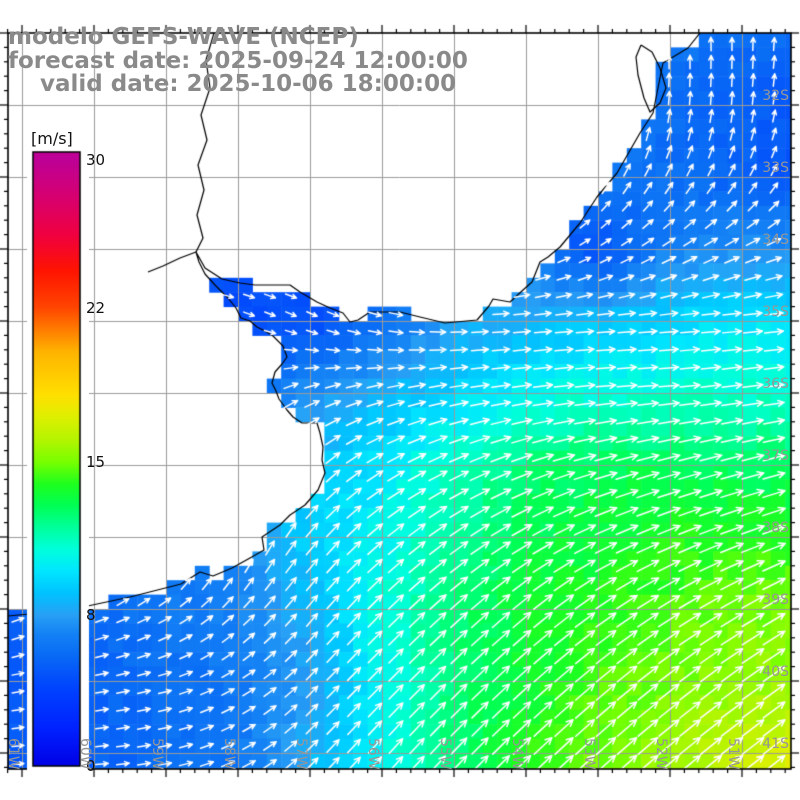 The height and width of the screenshot is (800, 800). What do you see at coordinates (96, 307) in the screenshot?
I see `colorbar-tick-label: 22` at bounding box center [96, 307].